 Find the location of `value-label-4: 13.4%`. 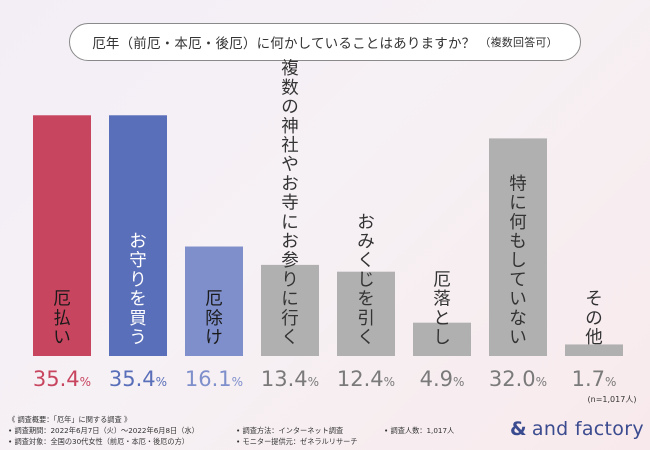

value-label-4: 13.4% is located at coordinates (290, 379).